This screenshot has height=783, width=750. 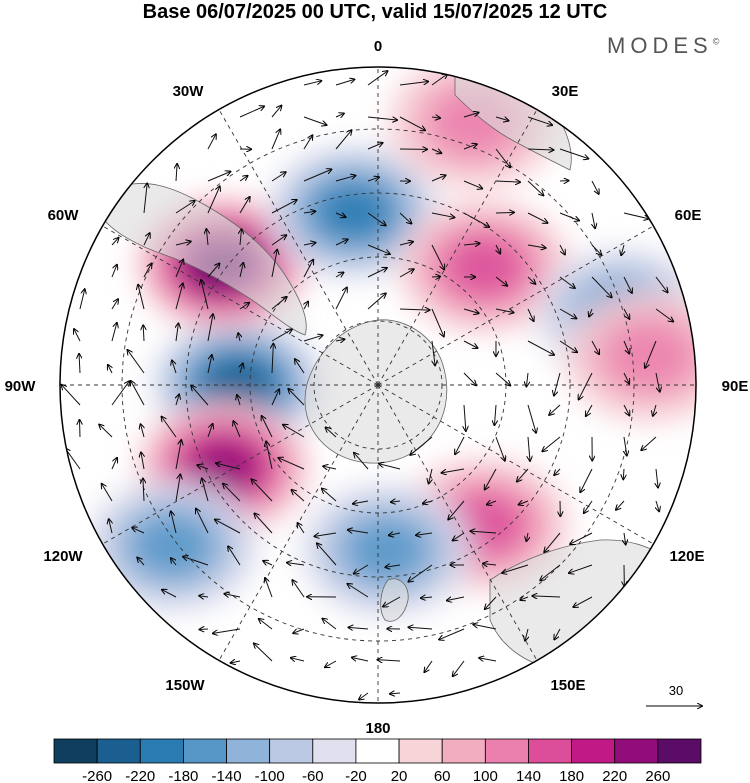 What do you see at coordinates (387, 550) in the screenshot?
I see `negative-anomaly-blob` at bounding box center [387, 550].